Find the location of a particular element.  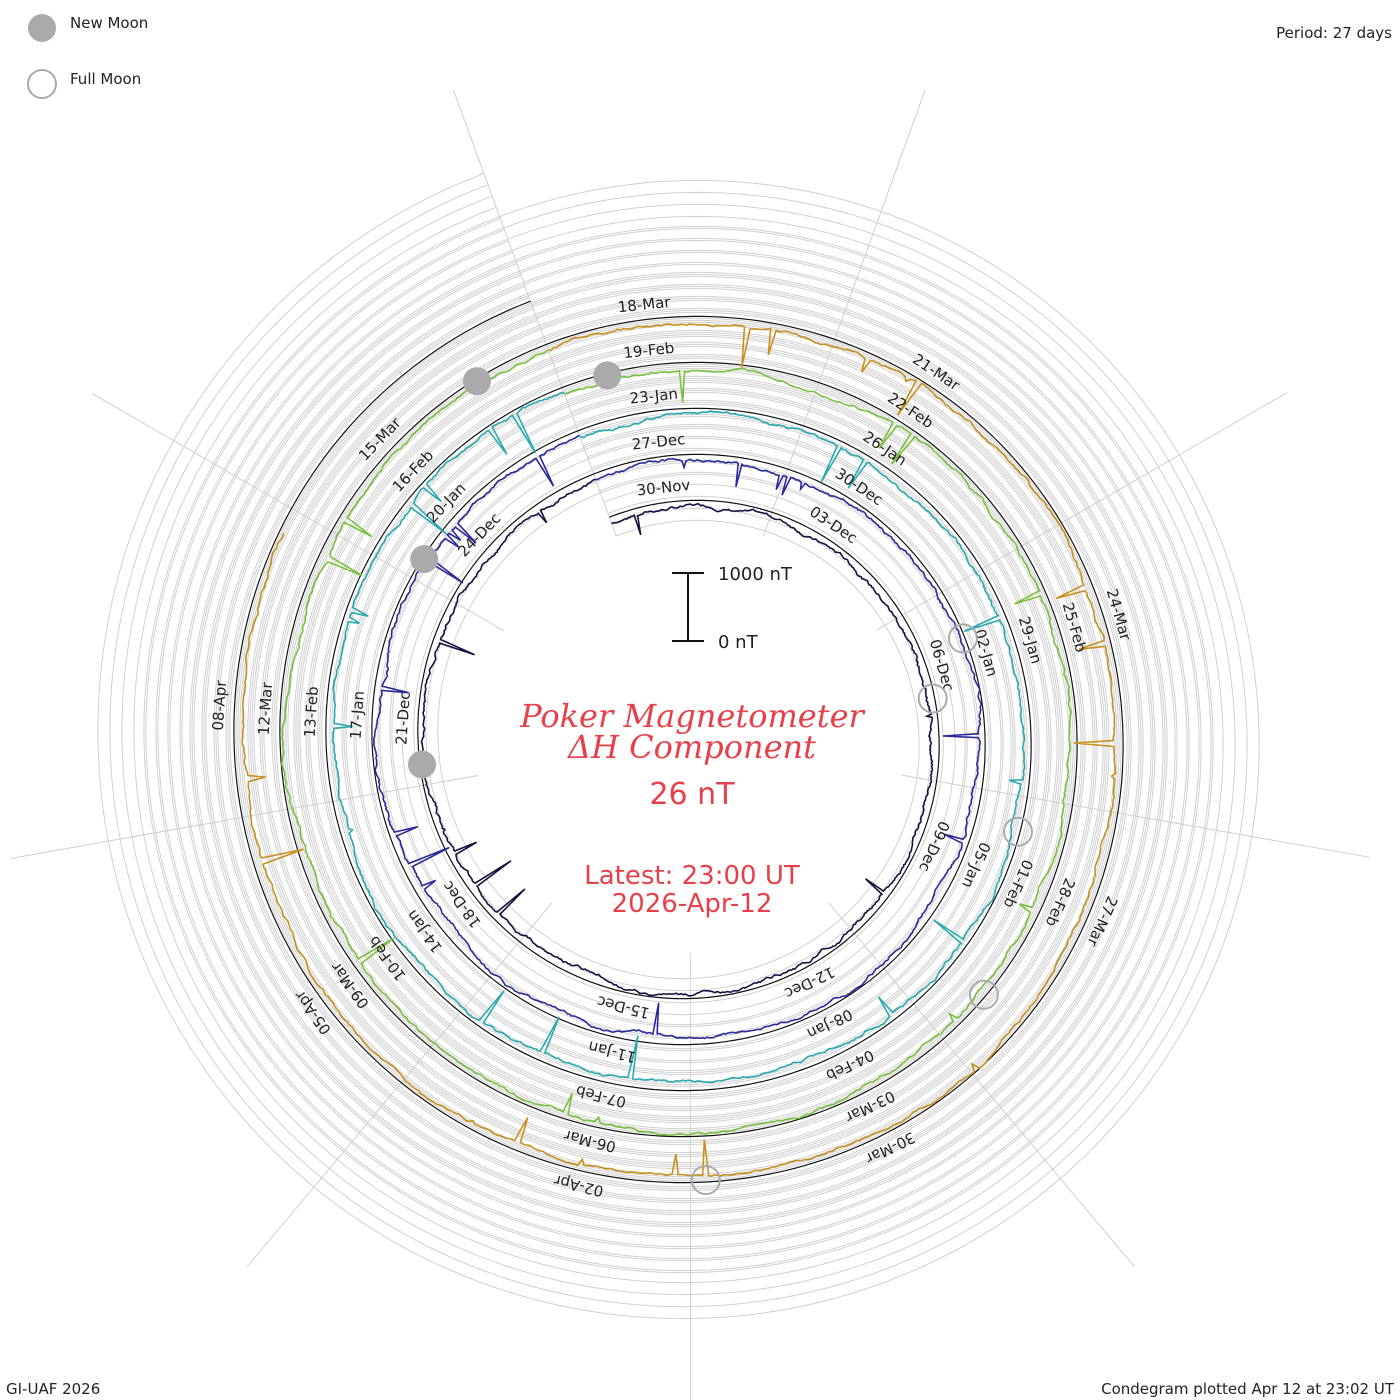

date-label: 08-Apr is located at coordinates (219, 705).